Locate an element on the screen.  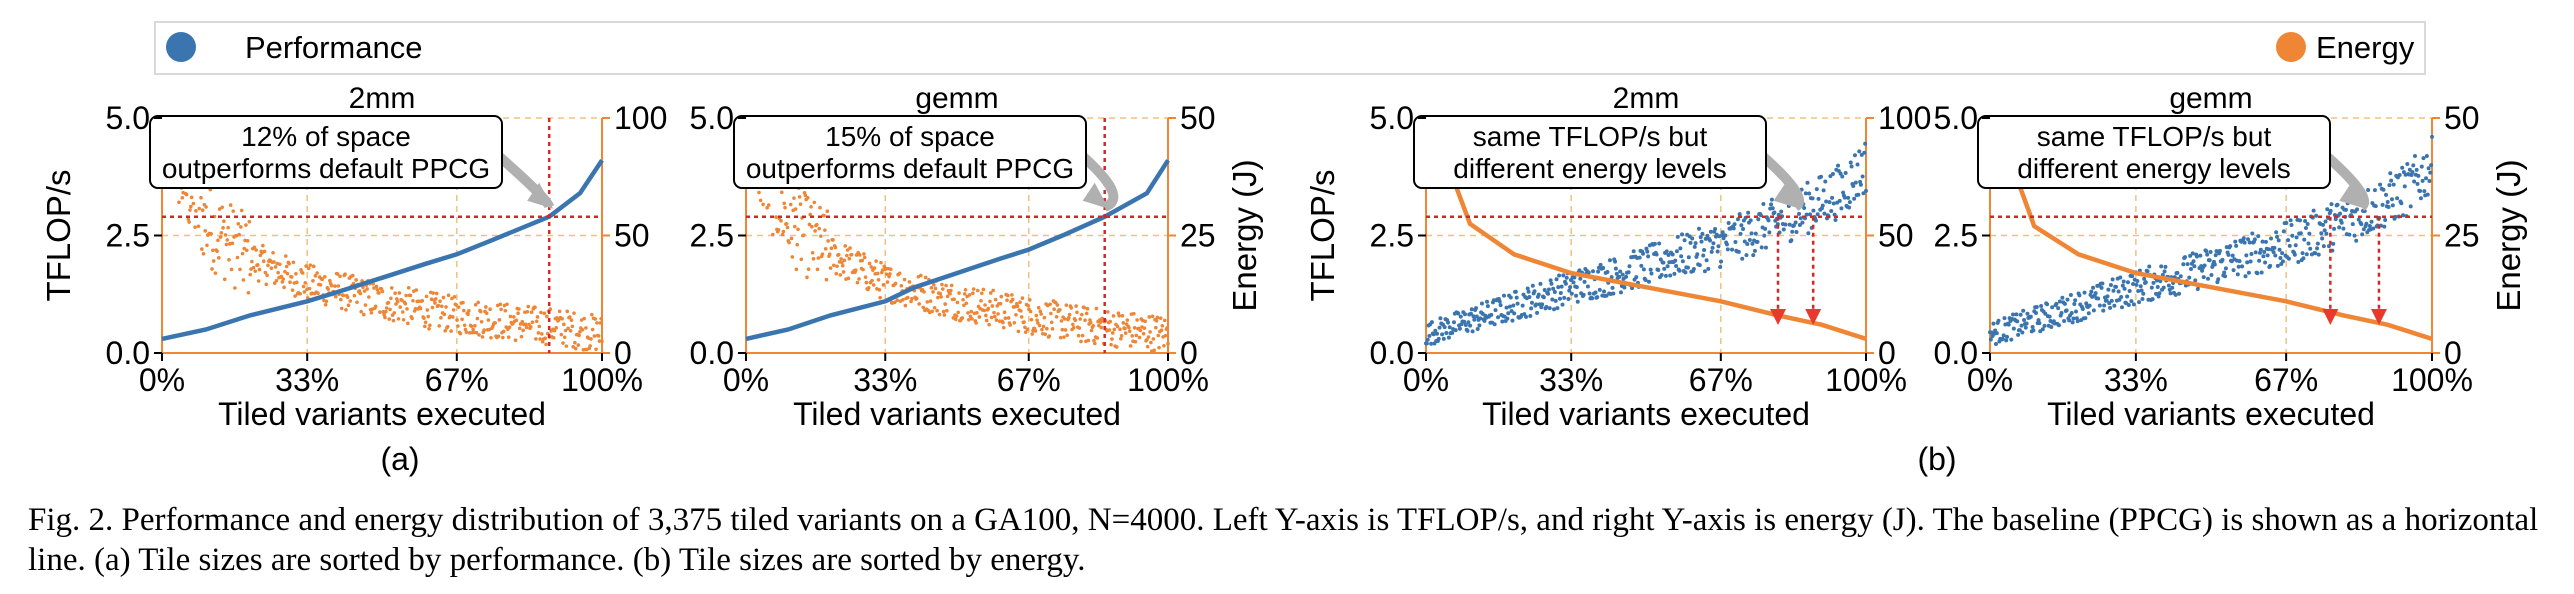
panel-title: gemm is located at coordinates (2210, 98).